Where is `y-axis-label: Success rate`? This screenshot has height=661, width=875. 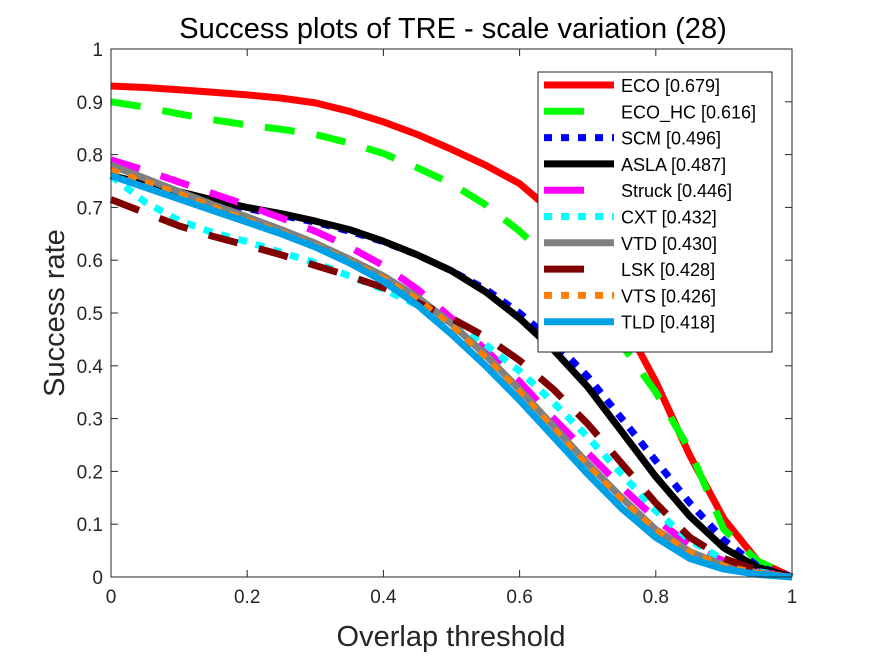 y-axis-label: Success rate is located at coordinates (55, 313).